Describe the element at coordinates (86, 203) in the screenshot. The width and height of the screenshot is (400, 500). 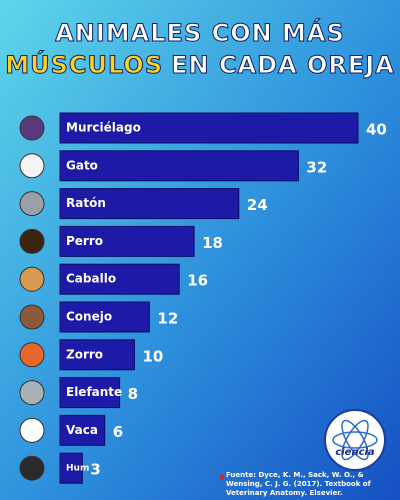
I see `category-label: Ratón` at that location.